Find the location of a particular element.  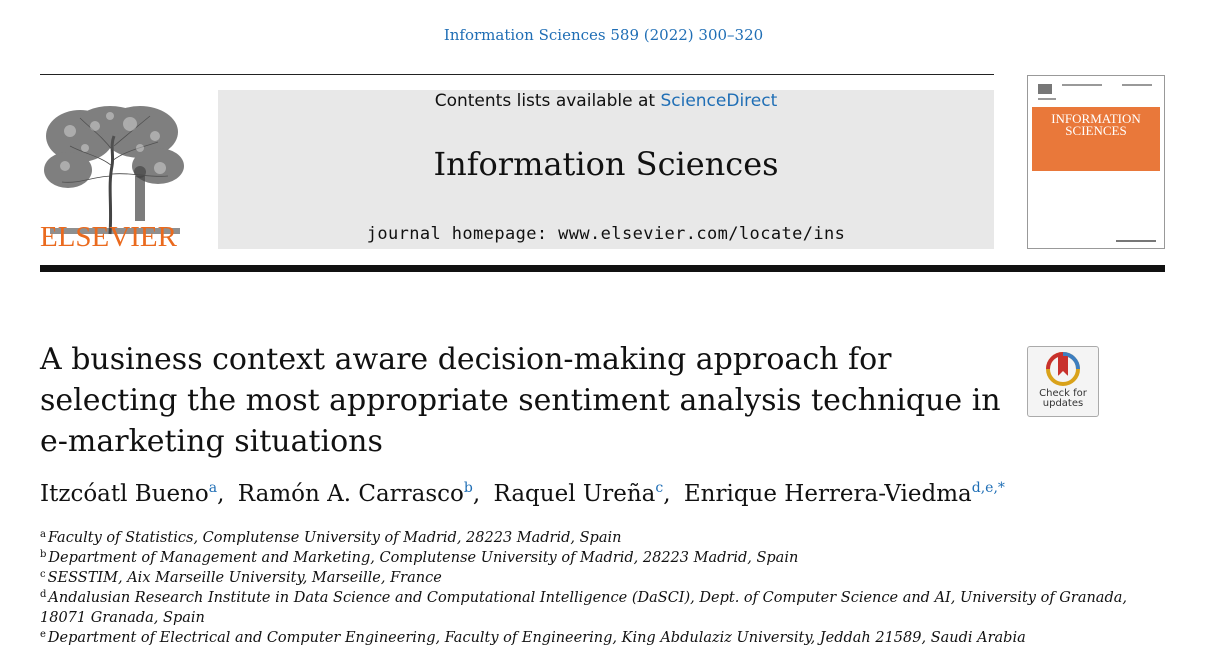

check-for-updates-button: Check for updates is located at coordinates (1063, 381).